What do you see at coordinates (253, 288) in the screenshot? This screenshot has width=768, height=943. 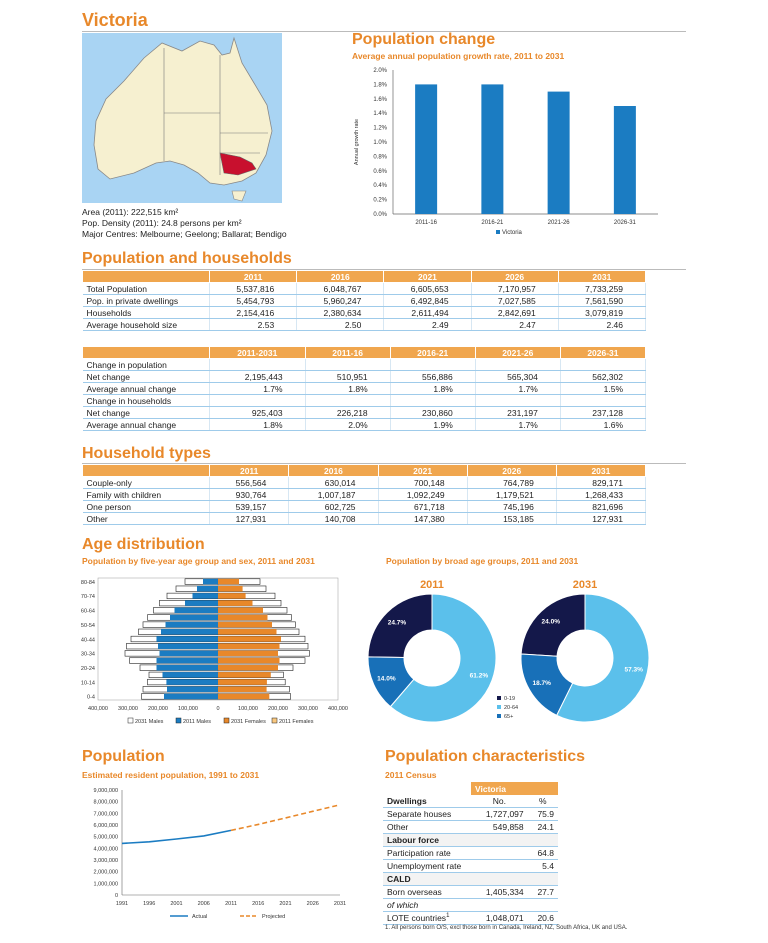 I see `pop-table-cell: 5,537,816` at bounding box center [253, 288].